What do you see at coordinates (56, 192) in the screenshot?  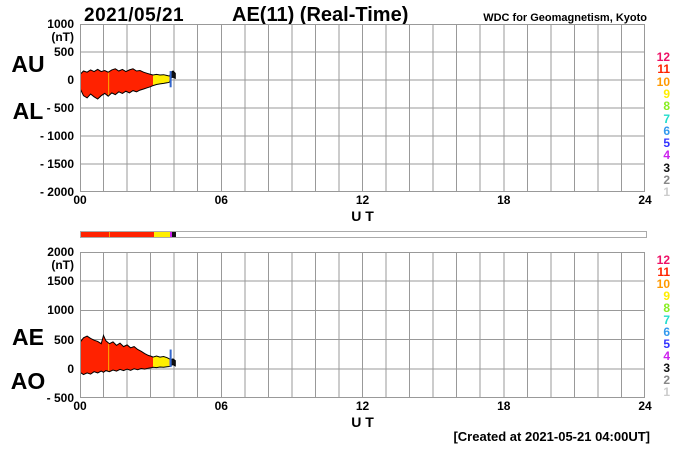 I see `y-tick-label: - 2000` at bounding box center [56, 192].